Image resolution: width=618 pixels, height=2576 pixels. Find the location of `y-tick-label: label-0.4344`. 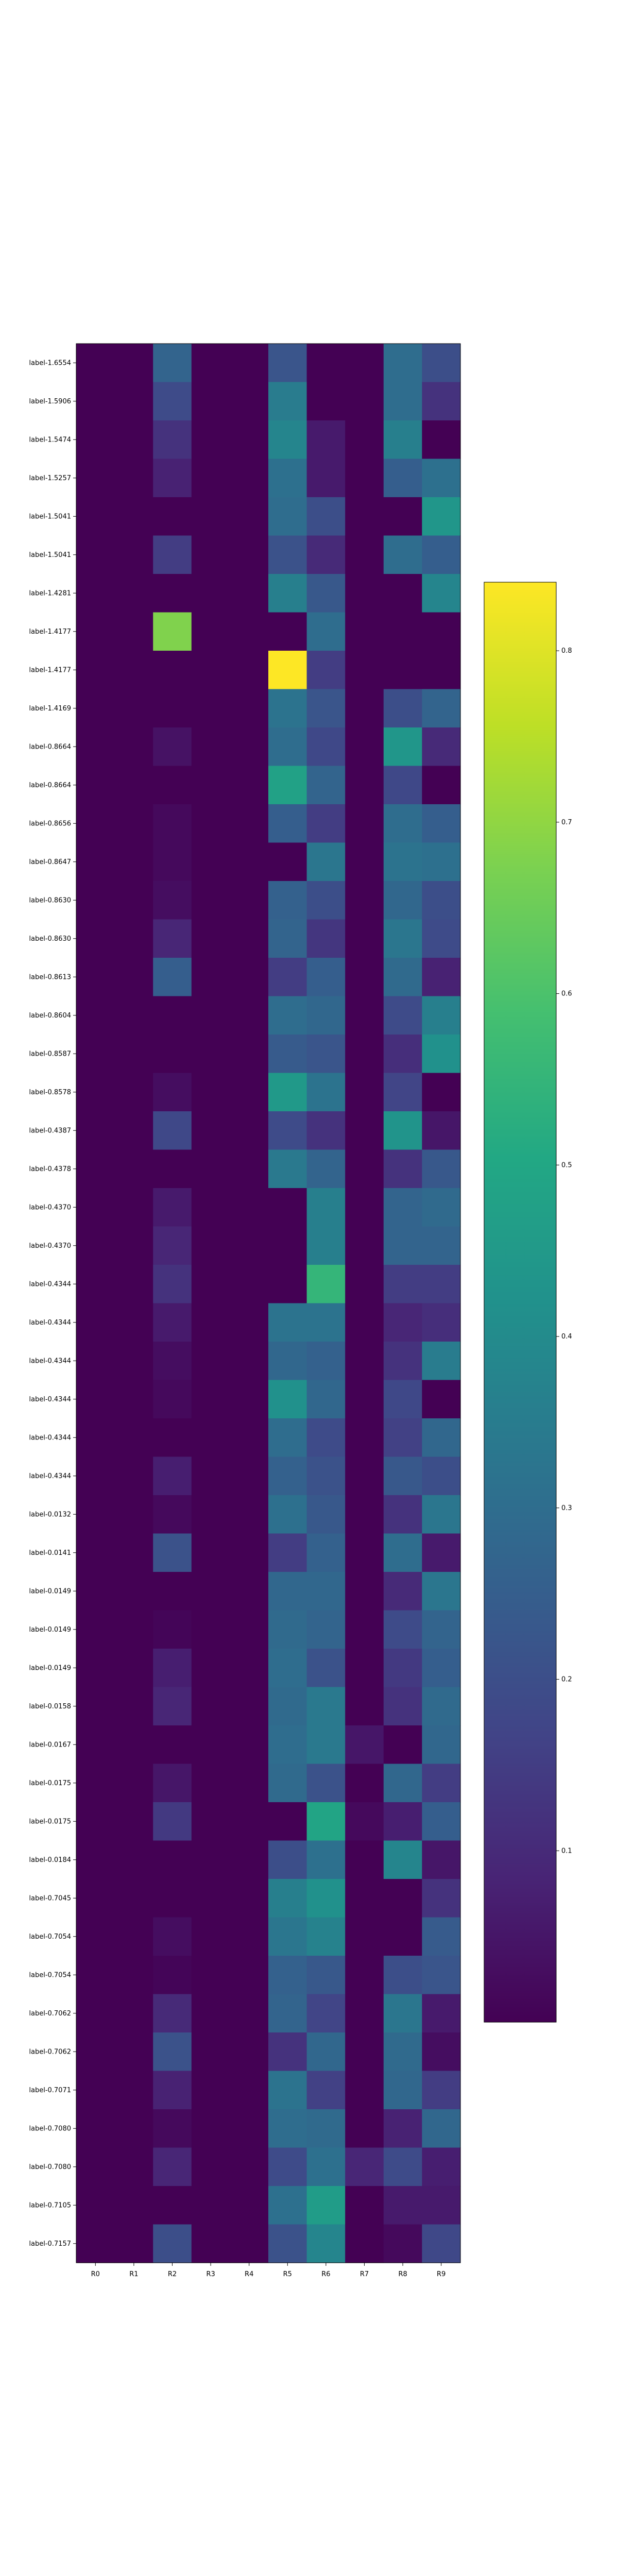

y-tick-label: label-0.4344 is located at coordinates (50, 1323).